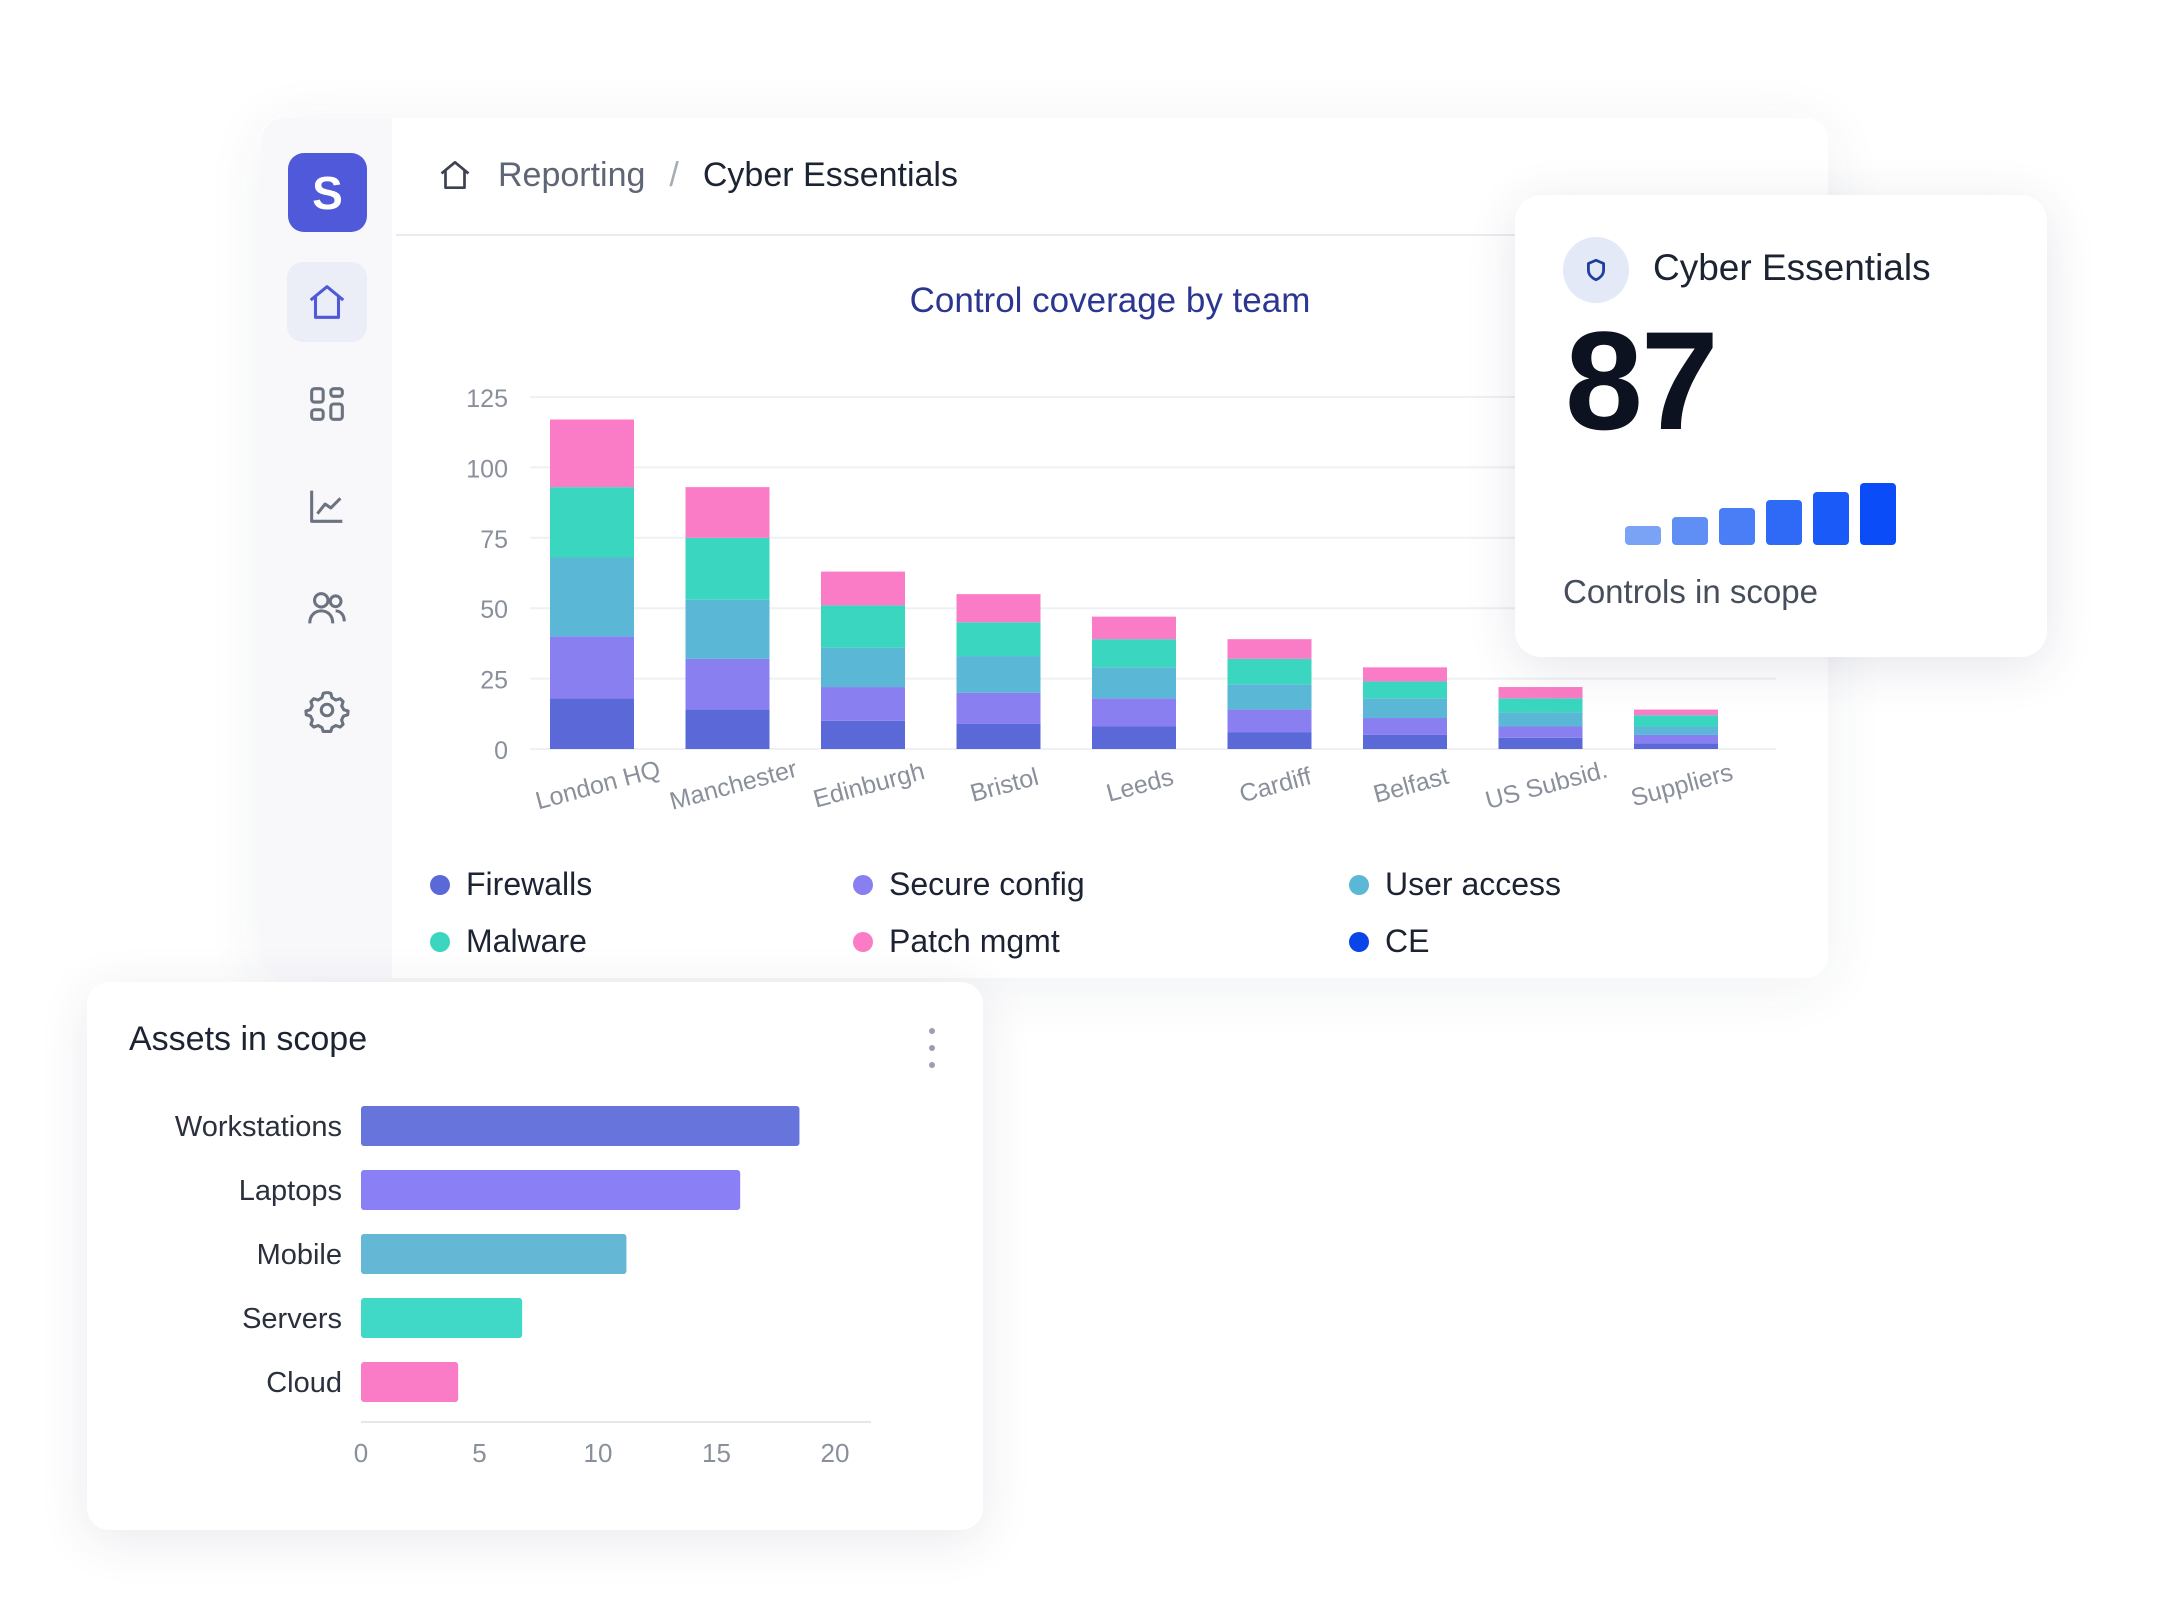 The image size is (2160, 1620). Describe the element at coordinates (572, 174) in the screenshot. I see `breadcrumb-reporting-link: Reporting` at that location.